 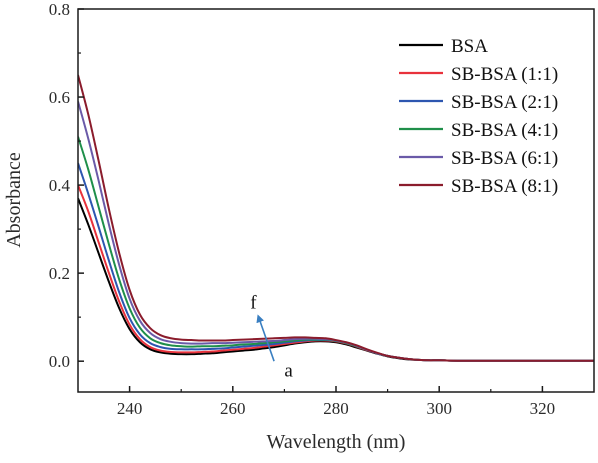 I want to click on y-tick-label: 0.0, so click(x=59, y=361).